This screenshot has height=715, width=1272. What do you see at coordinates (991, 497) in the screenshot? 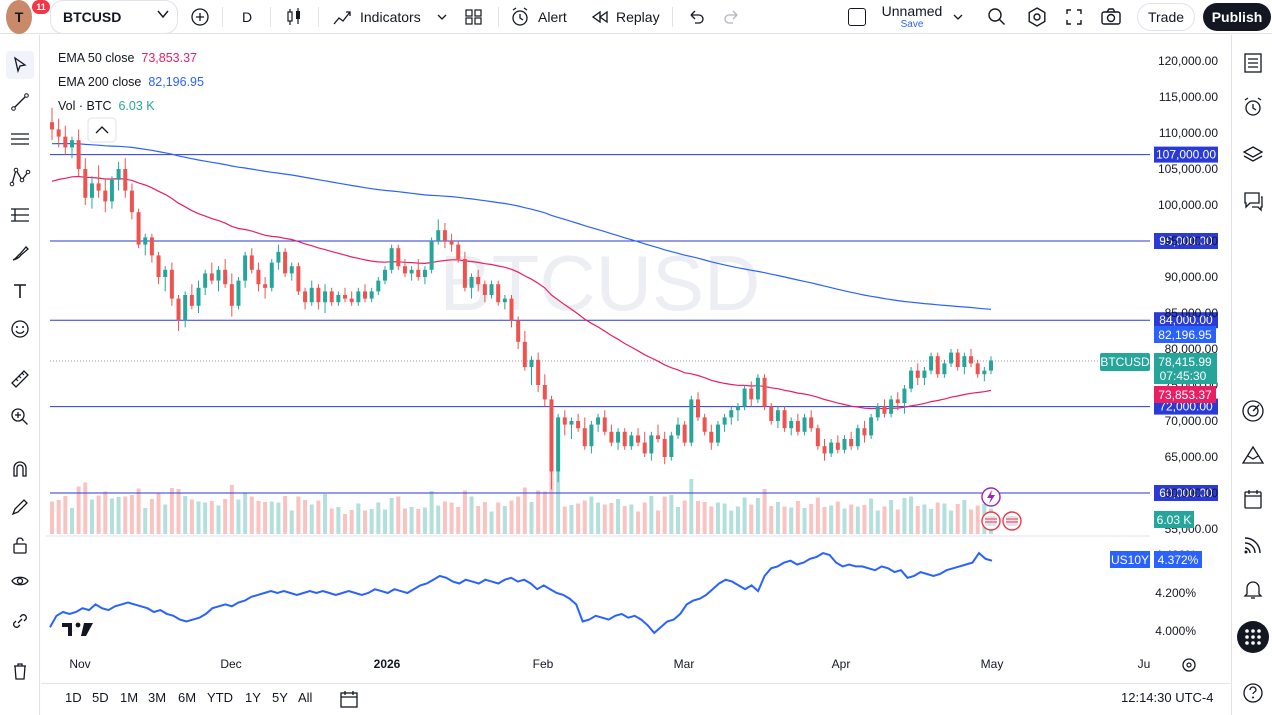
I see `lightning-icon` at bounding box center [991, 497].